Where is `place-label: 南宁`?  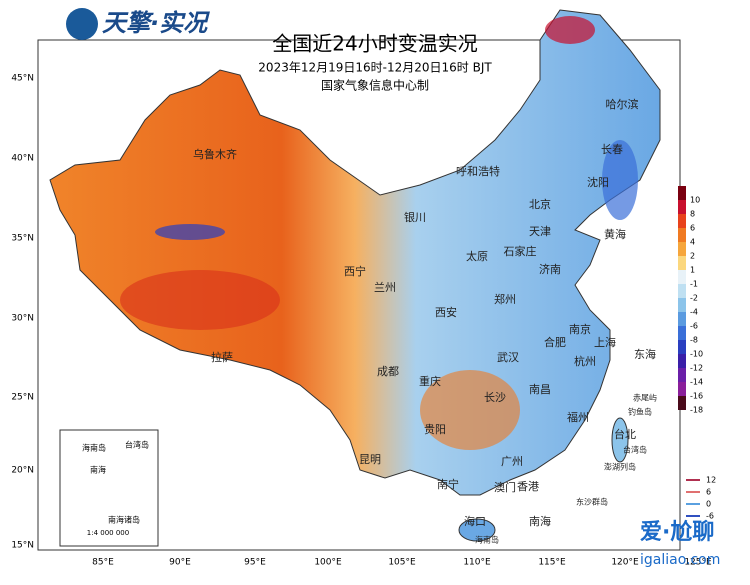 place-label: 南宁 is located at coordinates (448, 484).